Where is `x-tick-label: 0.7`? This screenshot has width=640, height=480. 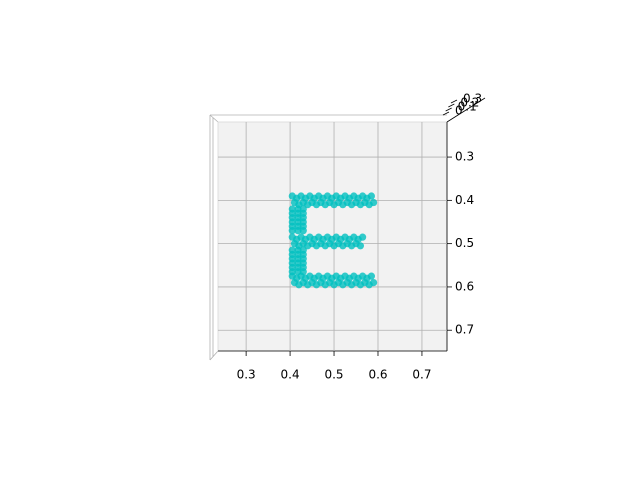 x-tick-label: 0.7 is located at coordinates (421, 375).